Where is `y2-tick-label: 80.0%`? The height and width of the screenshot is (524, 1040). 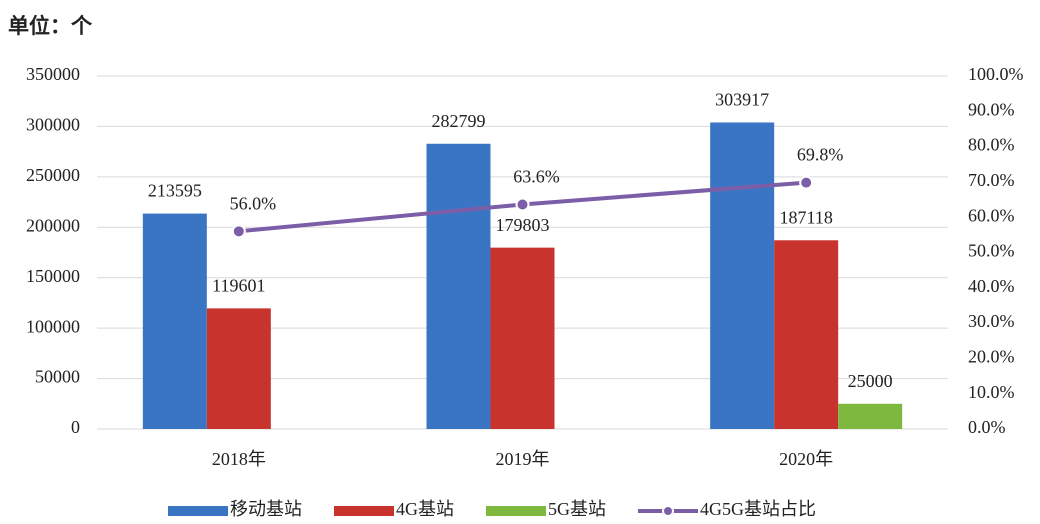 y2-tick-label: 80.0% is located at coordinates (991, 145).